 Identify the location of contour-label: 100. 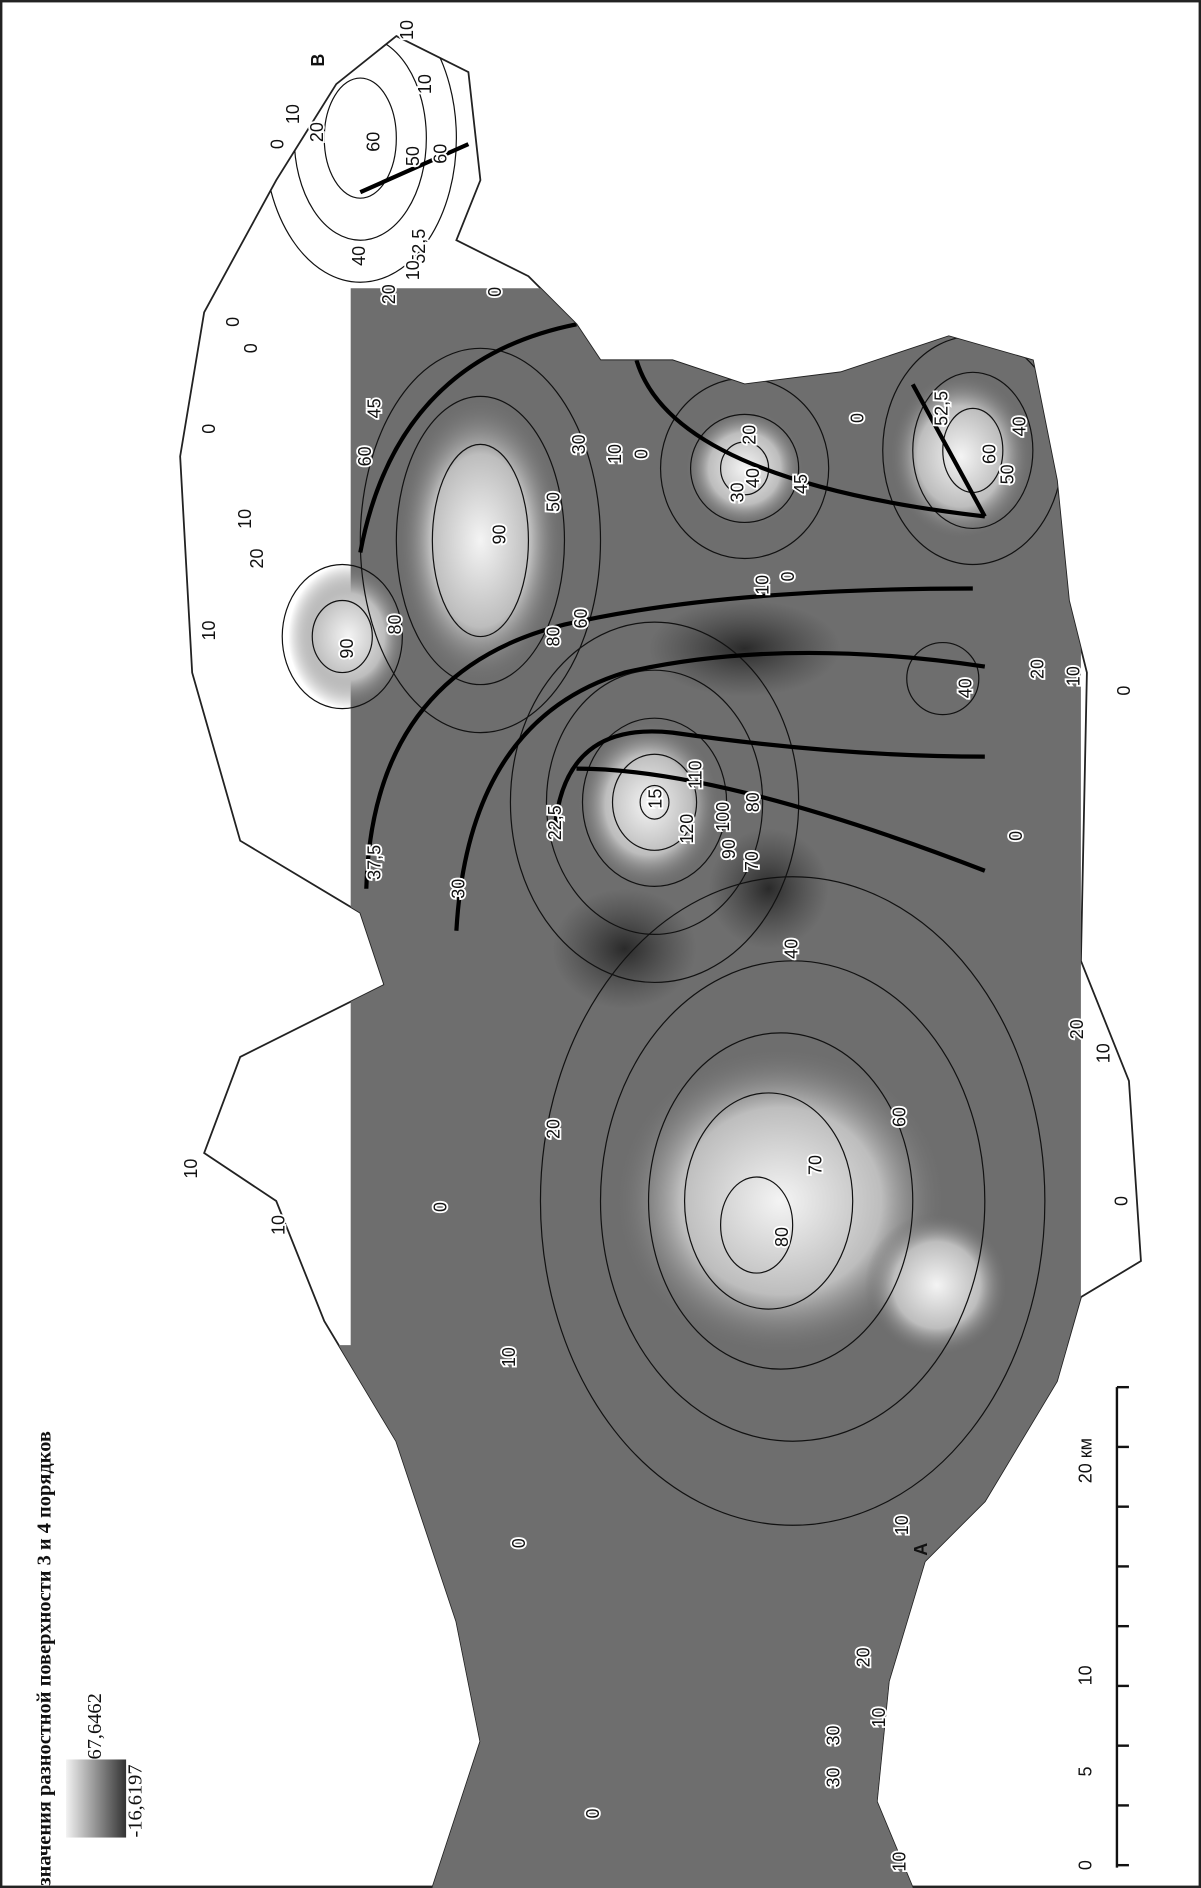
(723, 817).